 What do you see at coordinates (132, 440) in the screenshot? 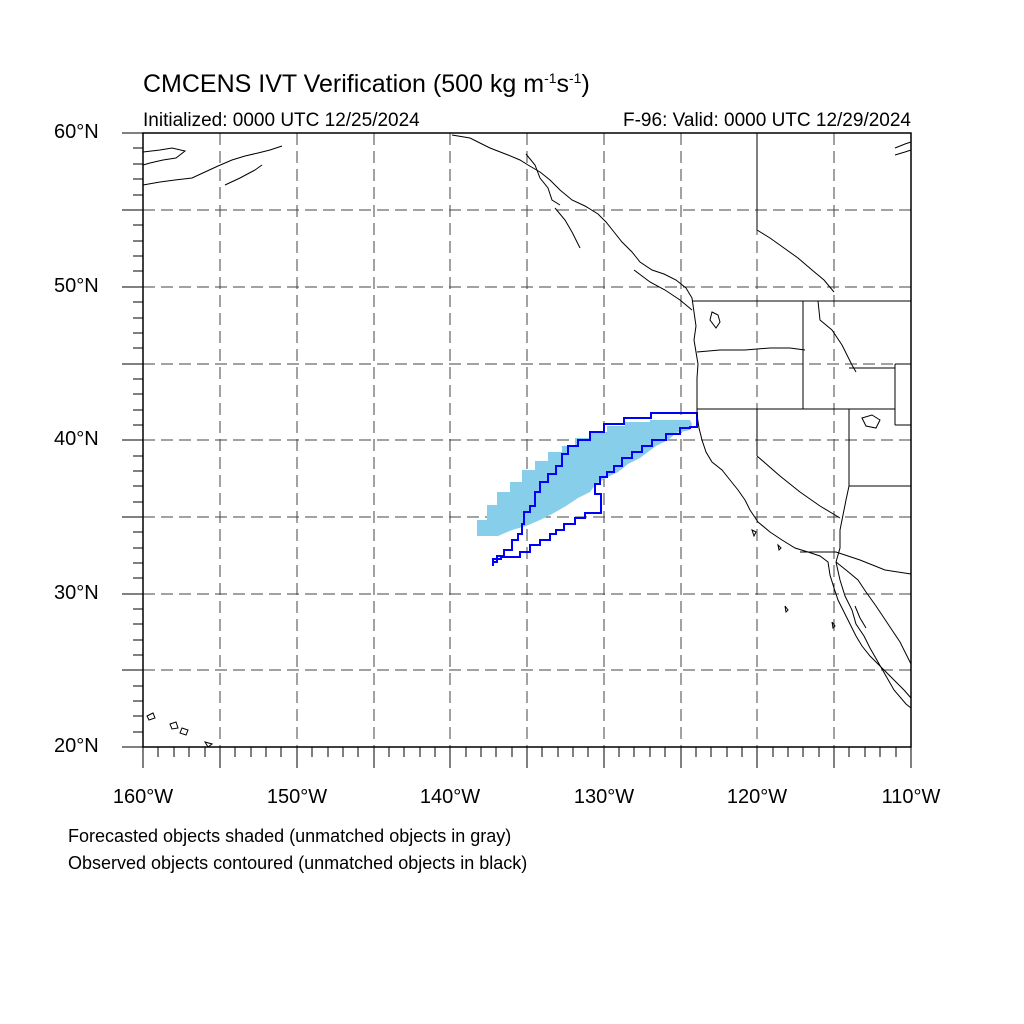
I see `lat-ticks-left` at bounding box center [132, 440].